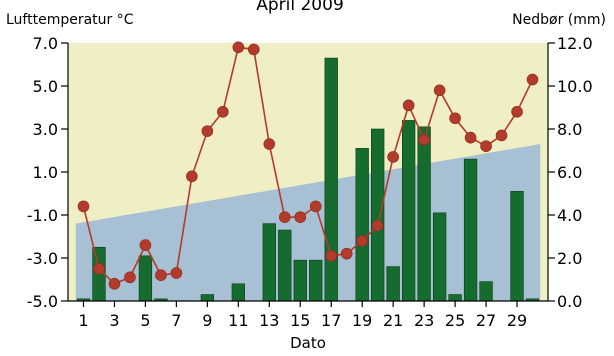 The height and width of the screenshot is (356, 614). What do you see at coordinates (362, 320) in the screenshot?
I see `x-tick-label: 19` at bounding box center [362, 320].